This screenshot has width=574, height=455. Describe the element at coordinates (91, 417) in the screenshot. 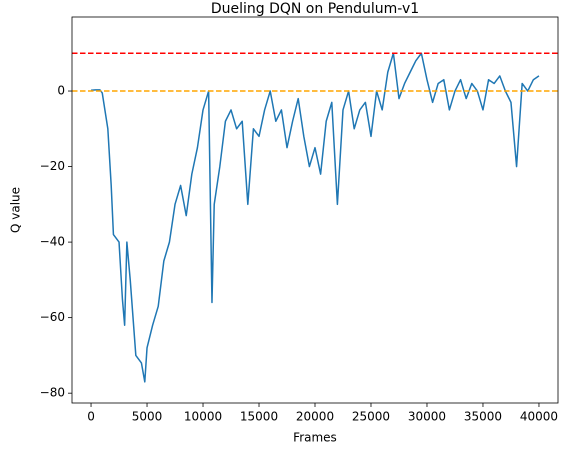

I see `x-tick-label: 0` at that location.